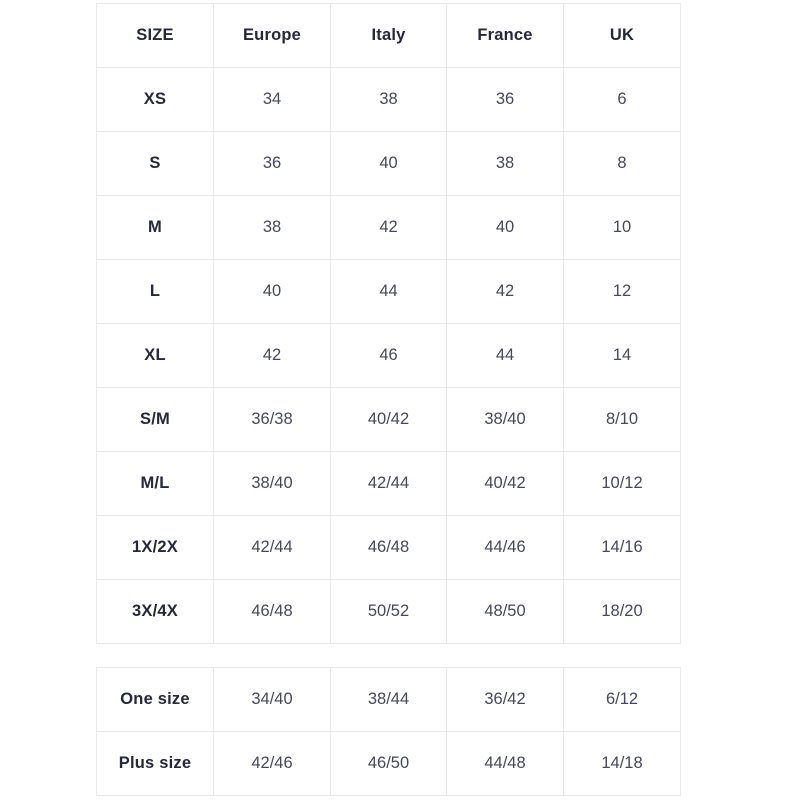  Describe the element at coordinates (155, 163) in the screenshot. I see `row-label-s: S` at that location.